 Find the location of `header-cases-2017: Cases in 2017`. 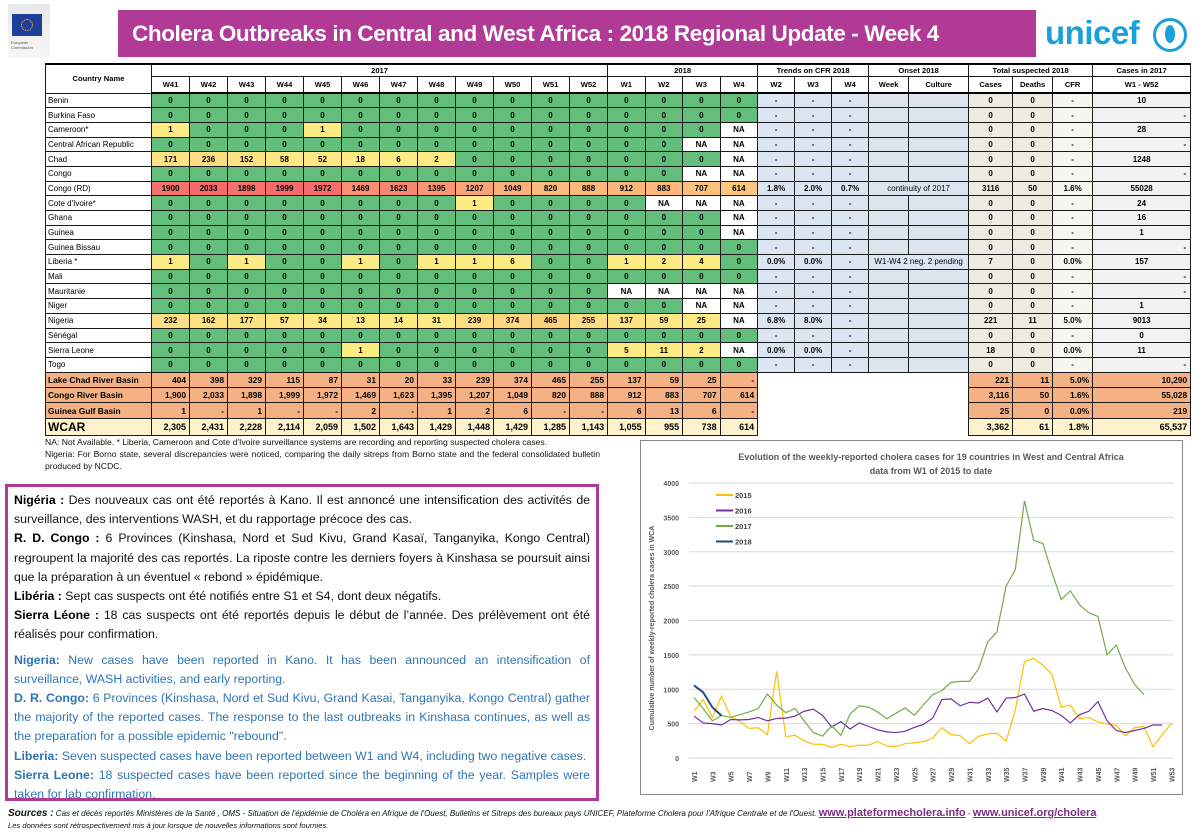

header-cases-2017: Cases in 2017 is located at coordinates (1142, 70).